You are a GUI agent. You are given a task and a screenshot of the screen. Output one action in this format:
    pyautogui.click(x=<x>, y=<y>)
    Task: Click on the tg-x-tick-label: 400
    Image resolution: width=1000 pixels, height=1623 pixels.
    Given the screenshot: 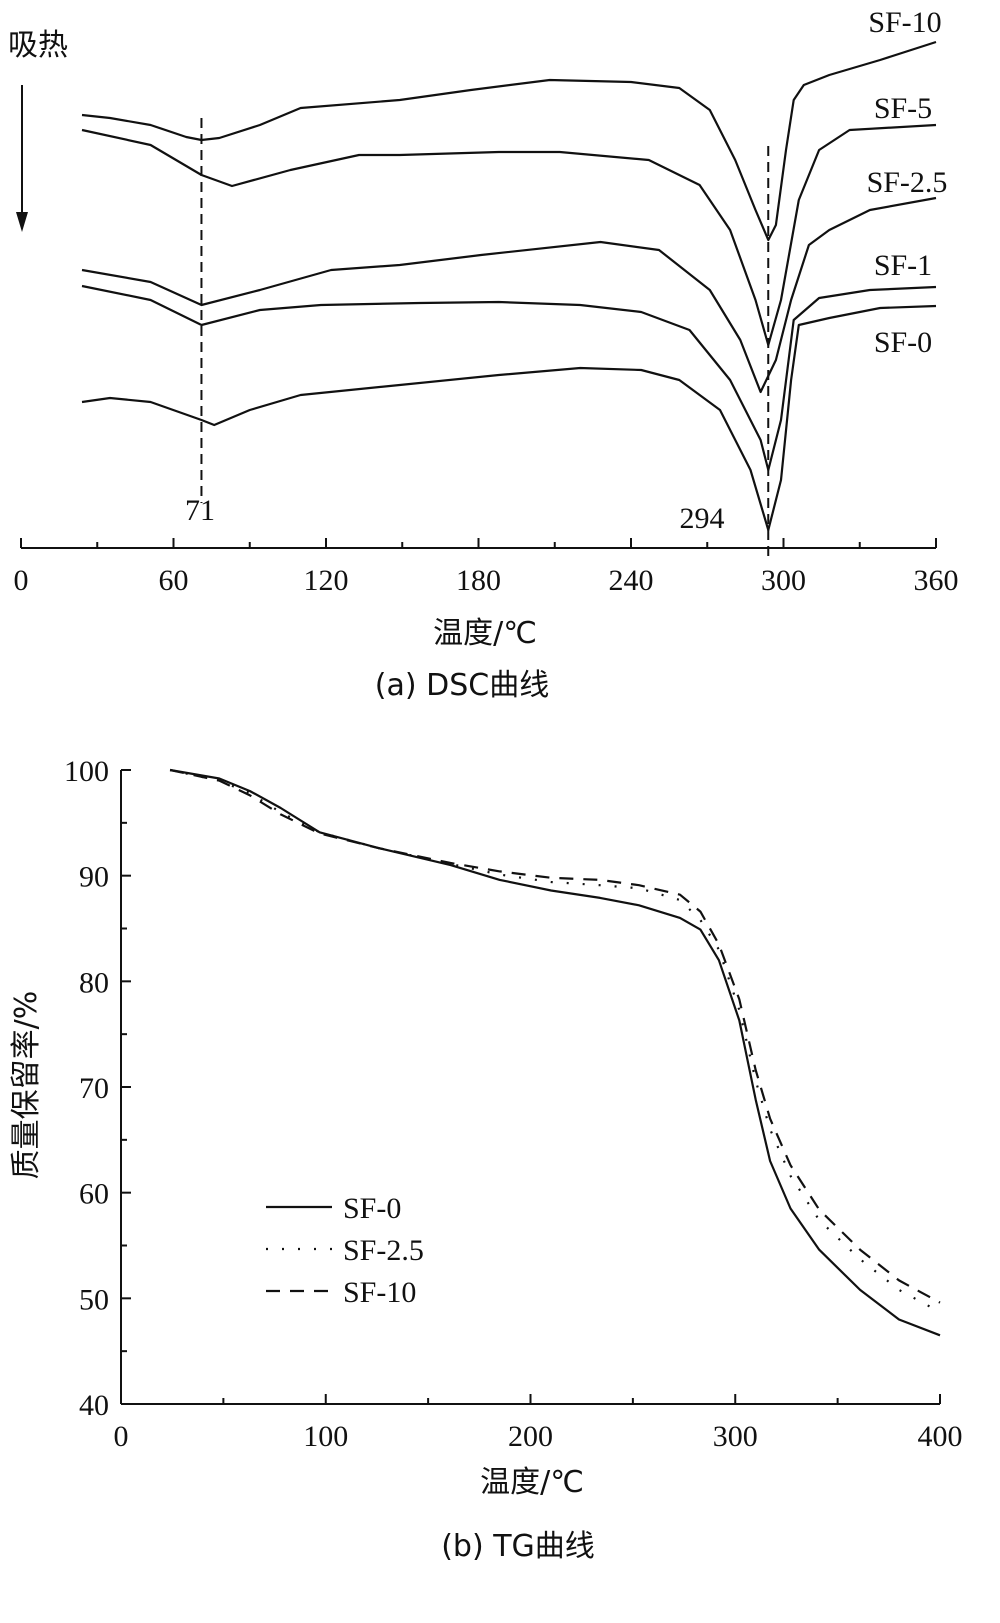 What is the action you would take?
    pyautogui.click(x=940, y=1436)
    